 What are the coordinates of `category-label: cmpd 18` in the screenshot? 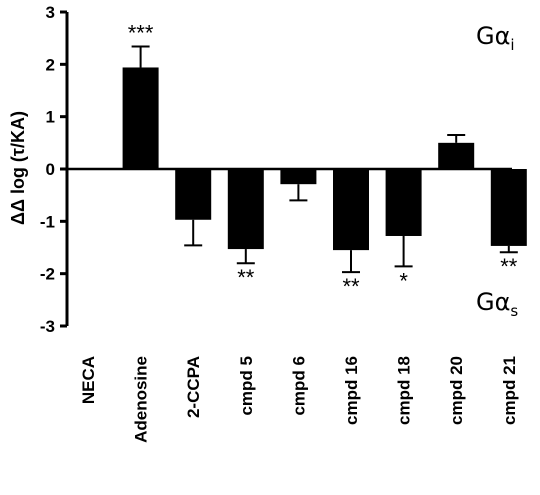 It's located at (404, 390).